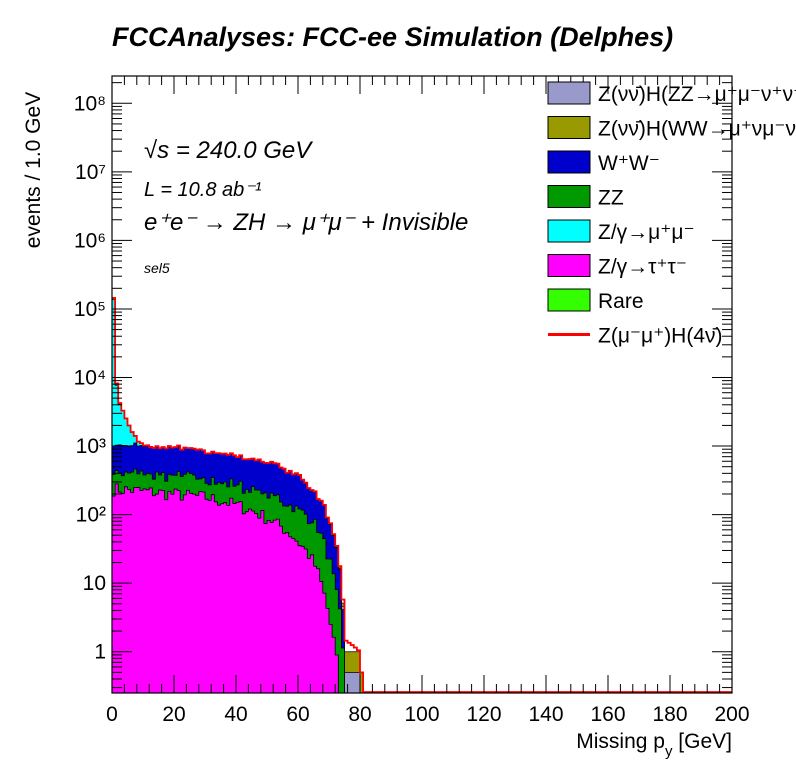 The height and width of the screenshot is (772, 796). What do you see at coordinates (697, 94) in the screenshot?
I see `legend-label: Z(νν̄)H(ZZ→μ⁺μ⁻ν⁺ν⁻)` at bounding box center [697, 94].